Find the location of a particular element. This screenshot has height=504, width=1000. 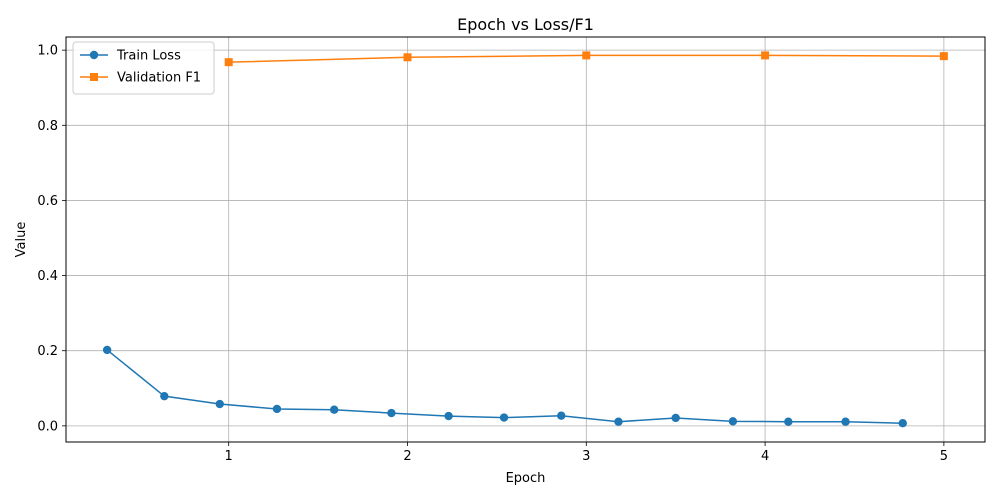

series-line-train-loss is located at coordinates (504, 386).